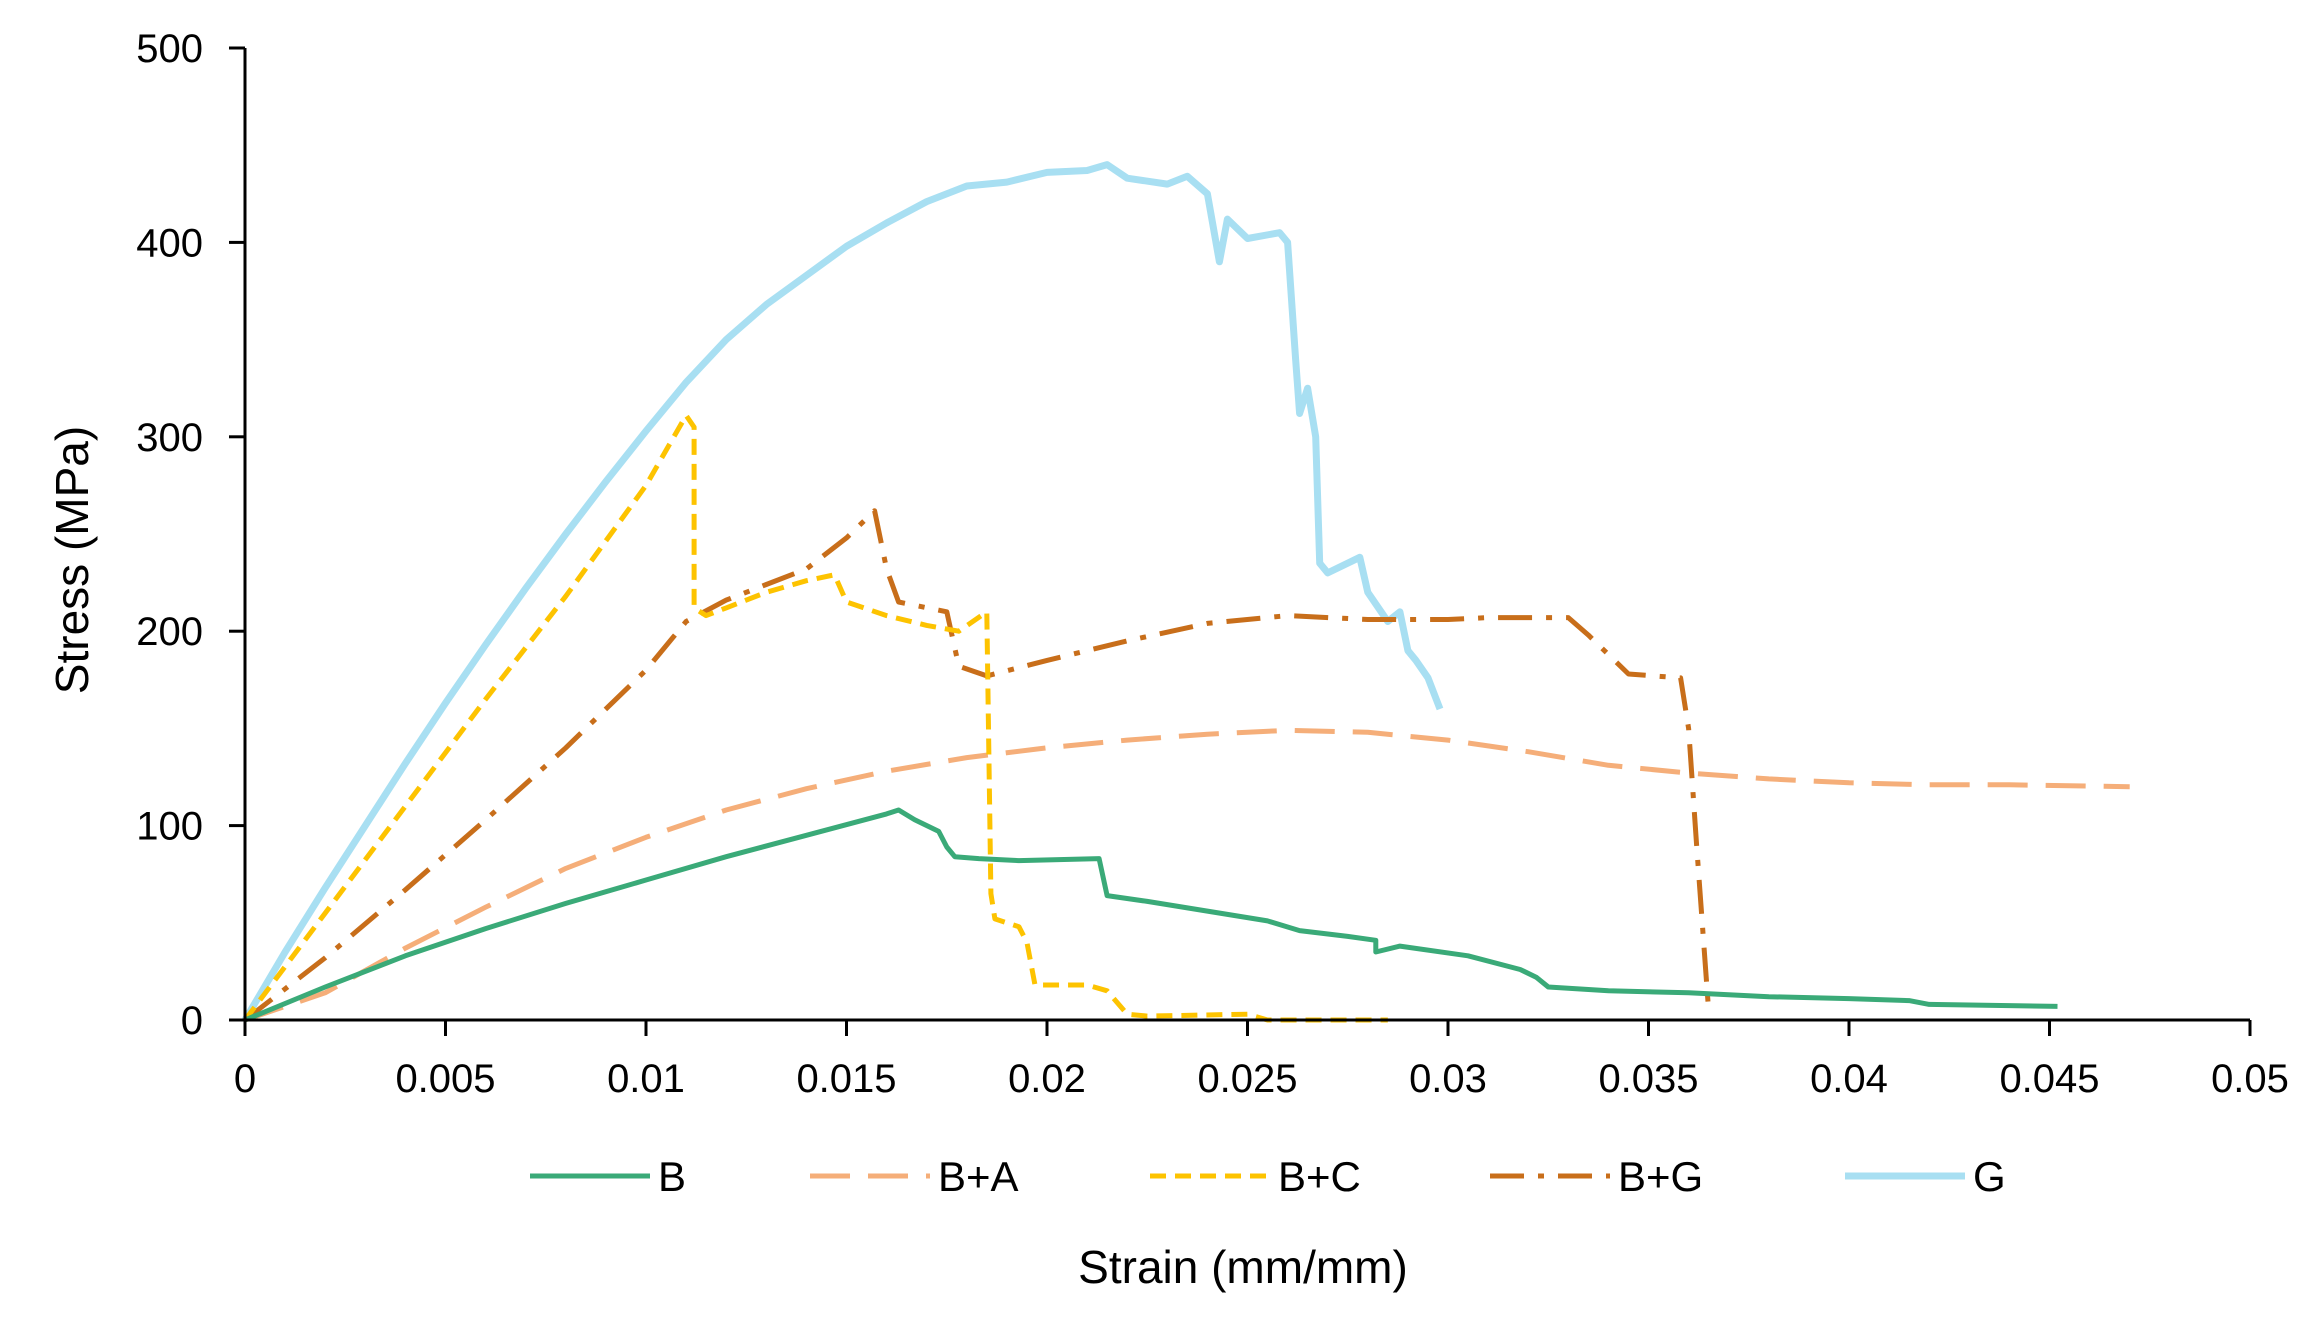 The height and width of the screenshot is (1331, 2313). Describe the element at coordinates (169, 827) in the screenshot. I see `y-tick-label: 100` at that location.